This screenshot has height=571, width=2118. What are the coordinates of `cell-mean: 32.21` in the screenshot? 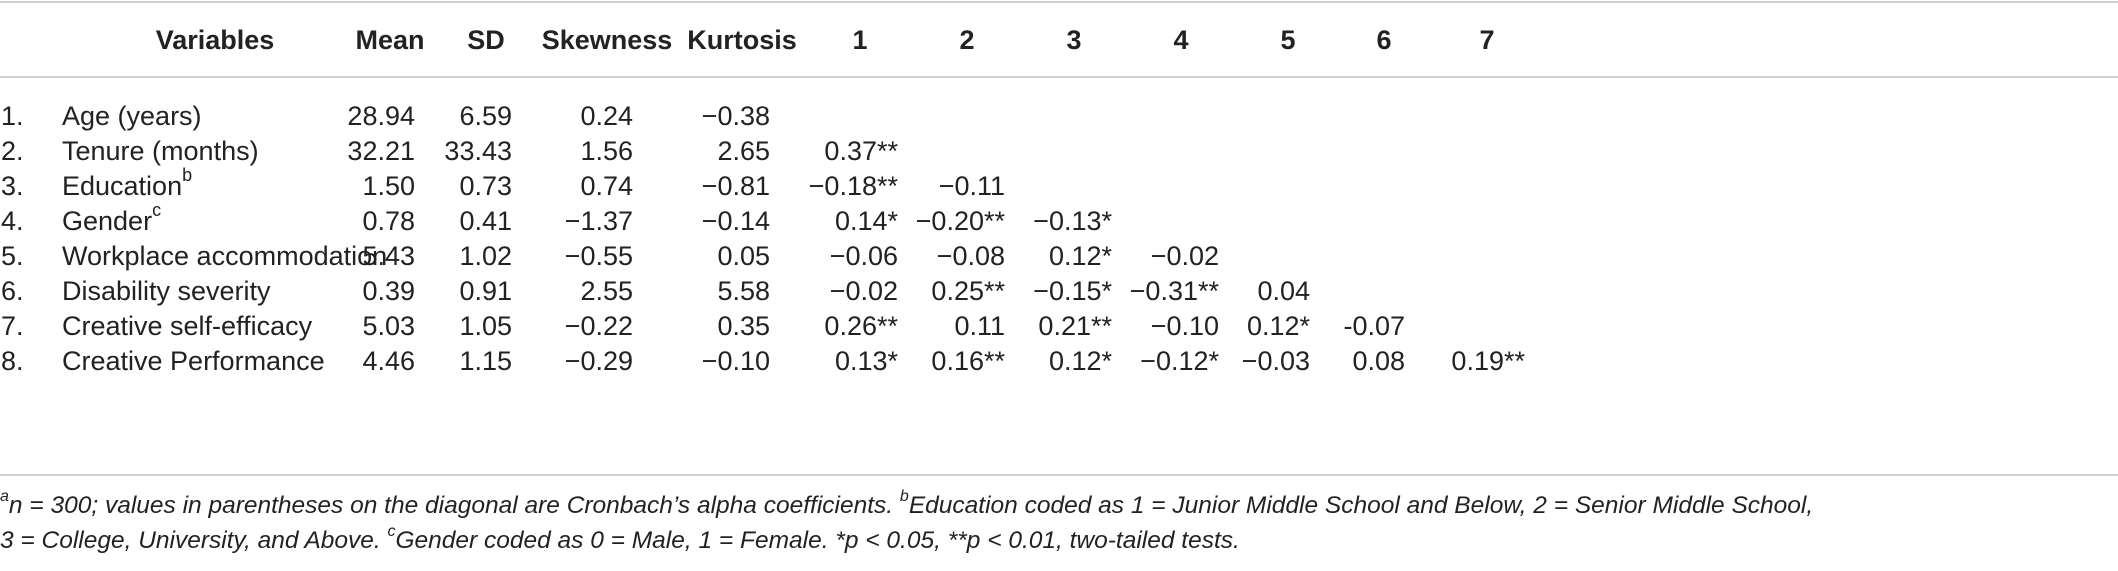 It's located at (381, 151).